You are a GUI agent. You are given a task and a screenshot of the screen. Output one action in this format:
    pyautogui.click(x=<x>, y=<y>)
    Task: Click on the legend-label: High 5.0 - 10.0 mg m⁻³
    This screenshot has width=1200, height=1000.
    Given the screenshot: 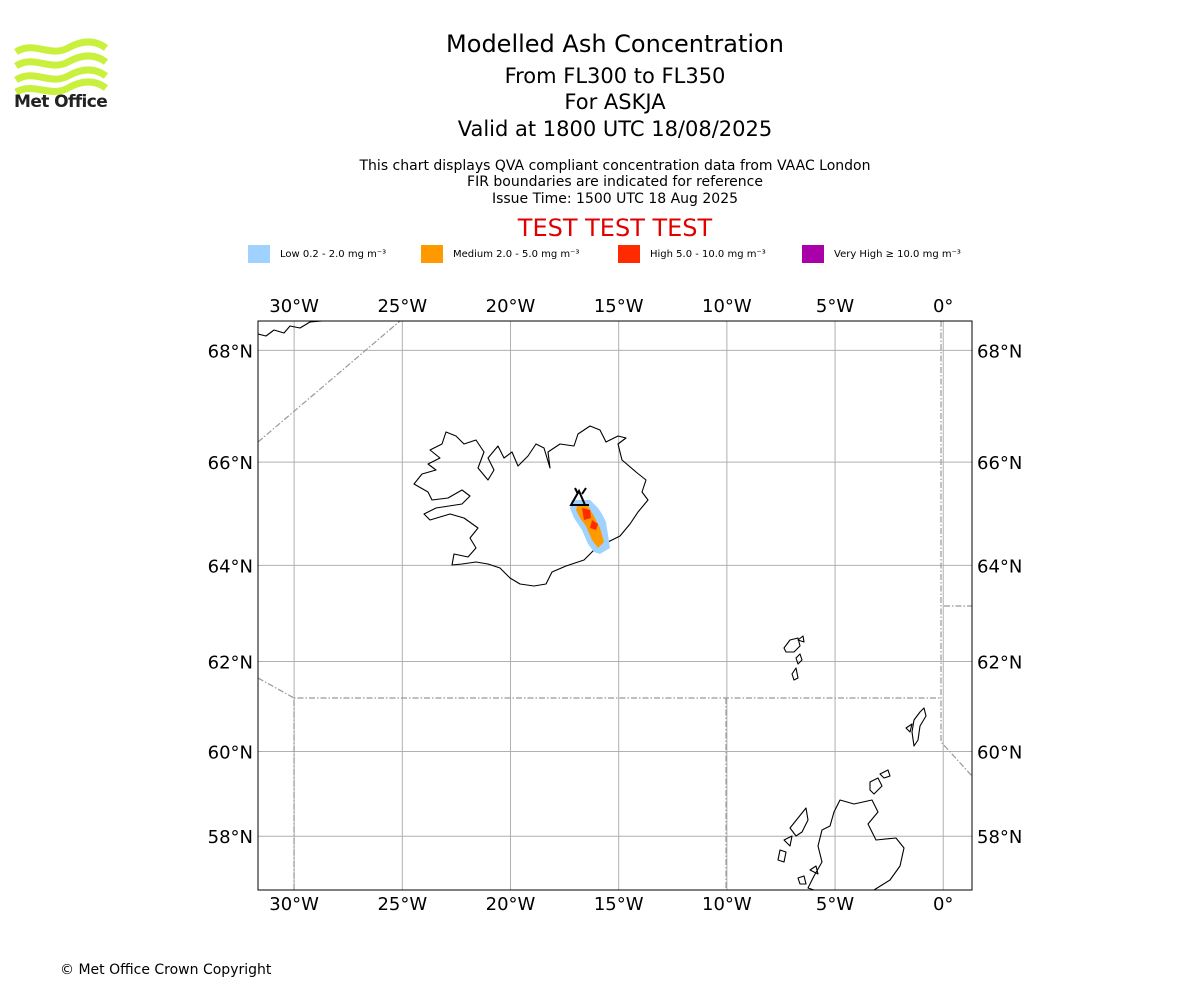 What is the action you would take?
    pyautogui.click(x=708, y=254)
    